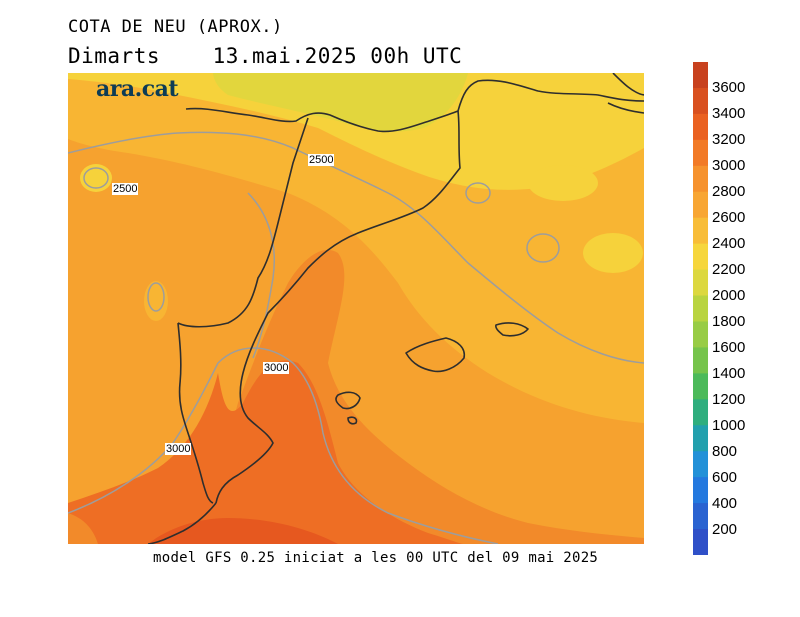  I want to click on colorbar-tick-label: 3000, so click(729, 166).